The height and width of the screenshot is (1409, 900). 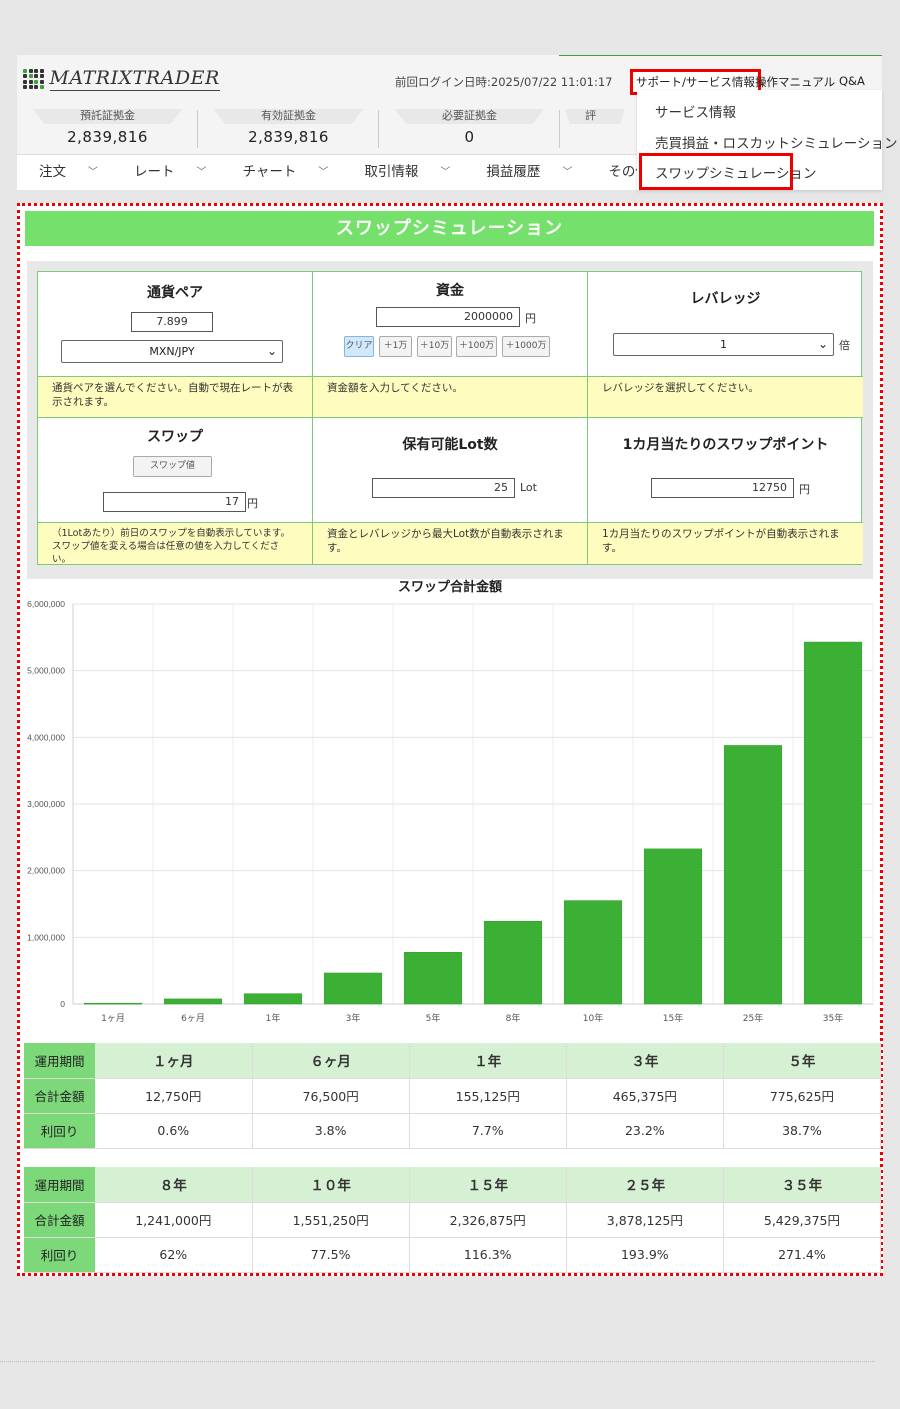 What do you see at coordinates (450, 470) in the screenshot?
I see `lot-cell: 保有可能Lot数 25 Lot` at bounding box center [450, 470].